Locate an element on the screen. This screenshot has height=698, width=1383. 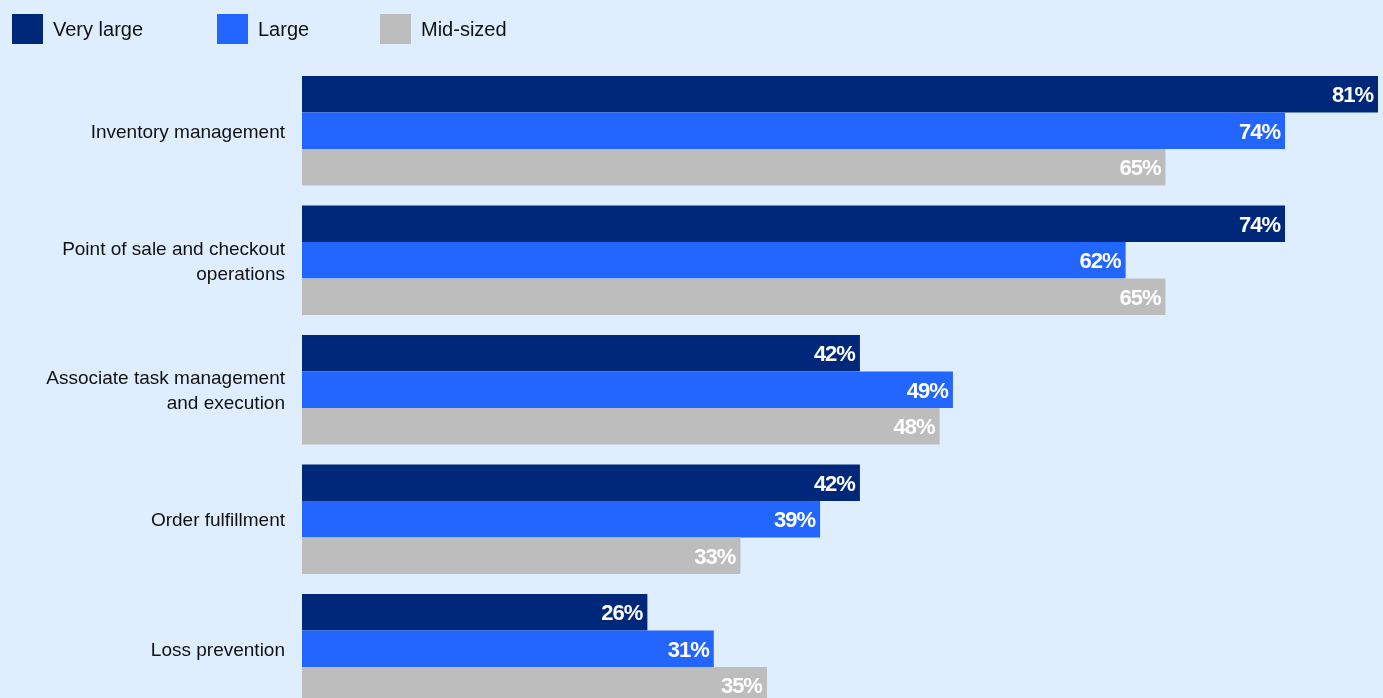
legend-label: Very large is located at coordinates (98, 29).